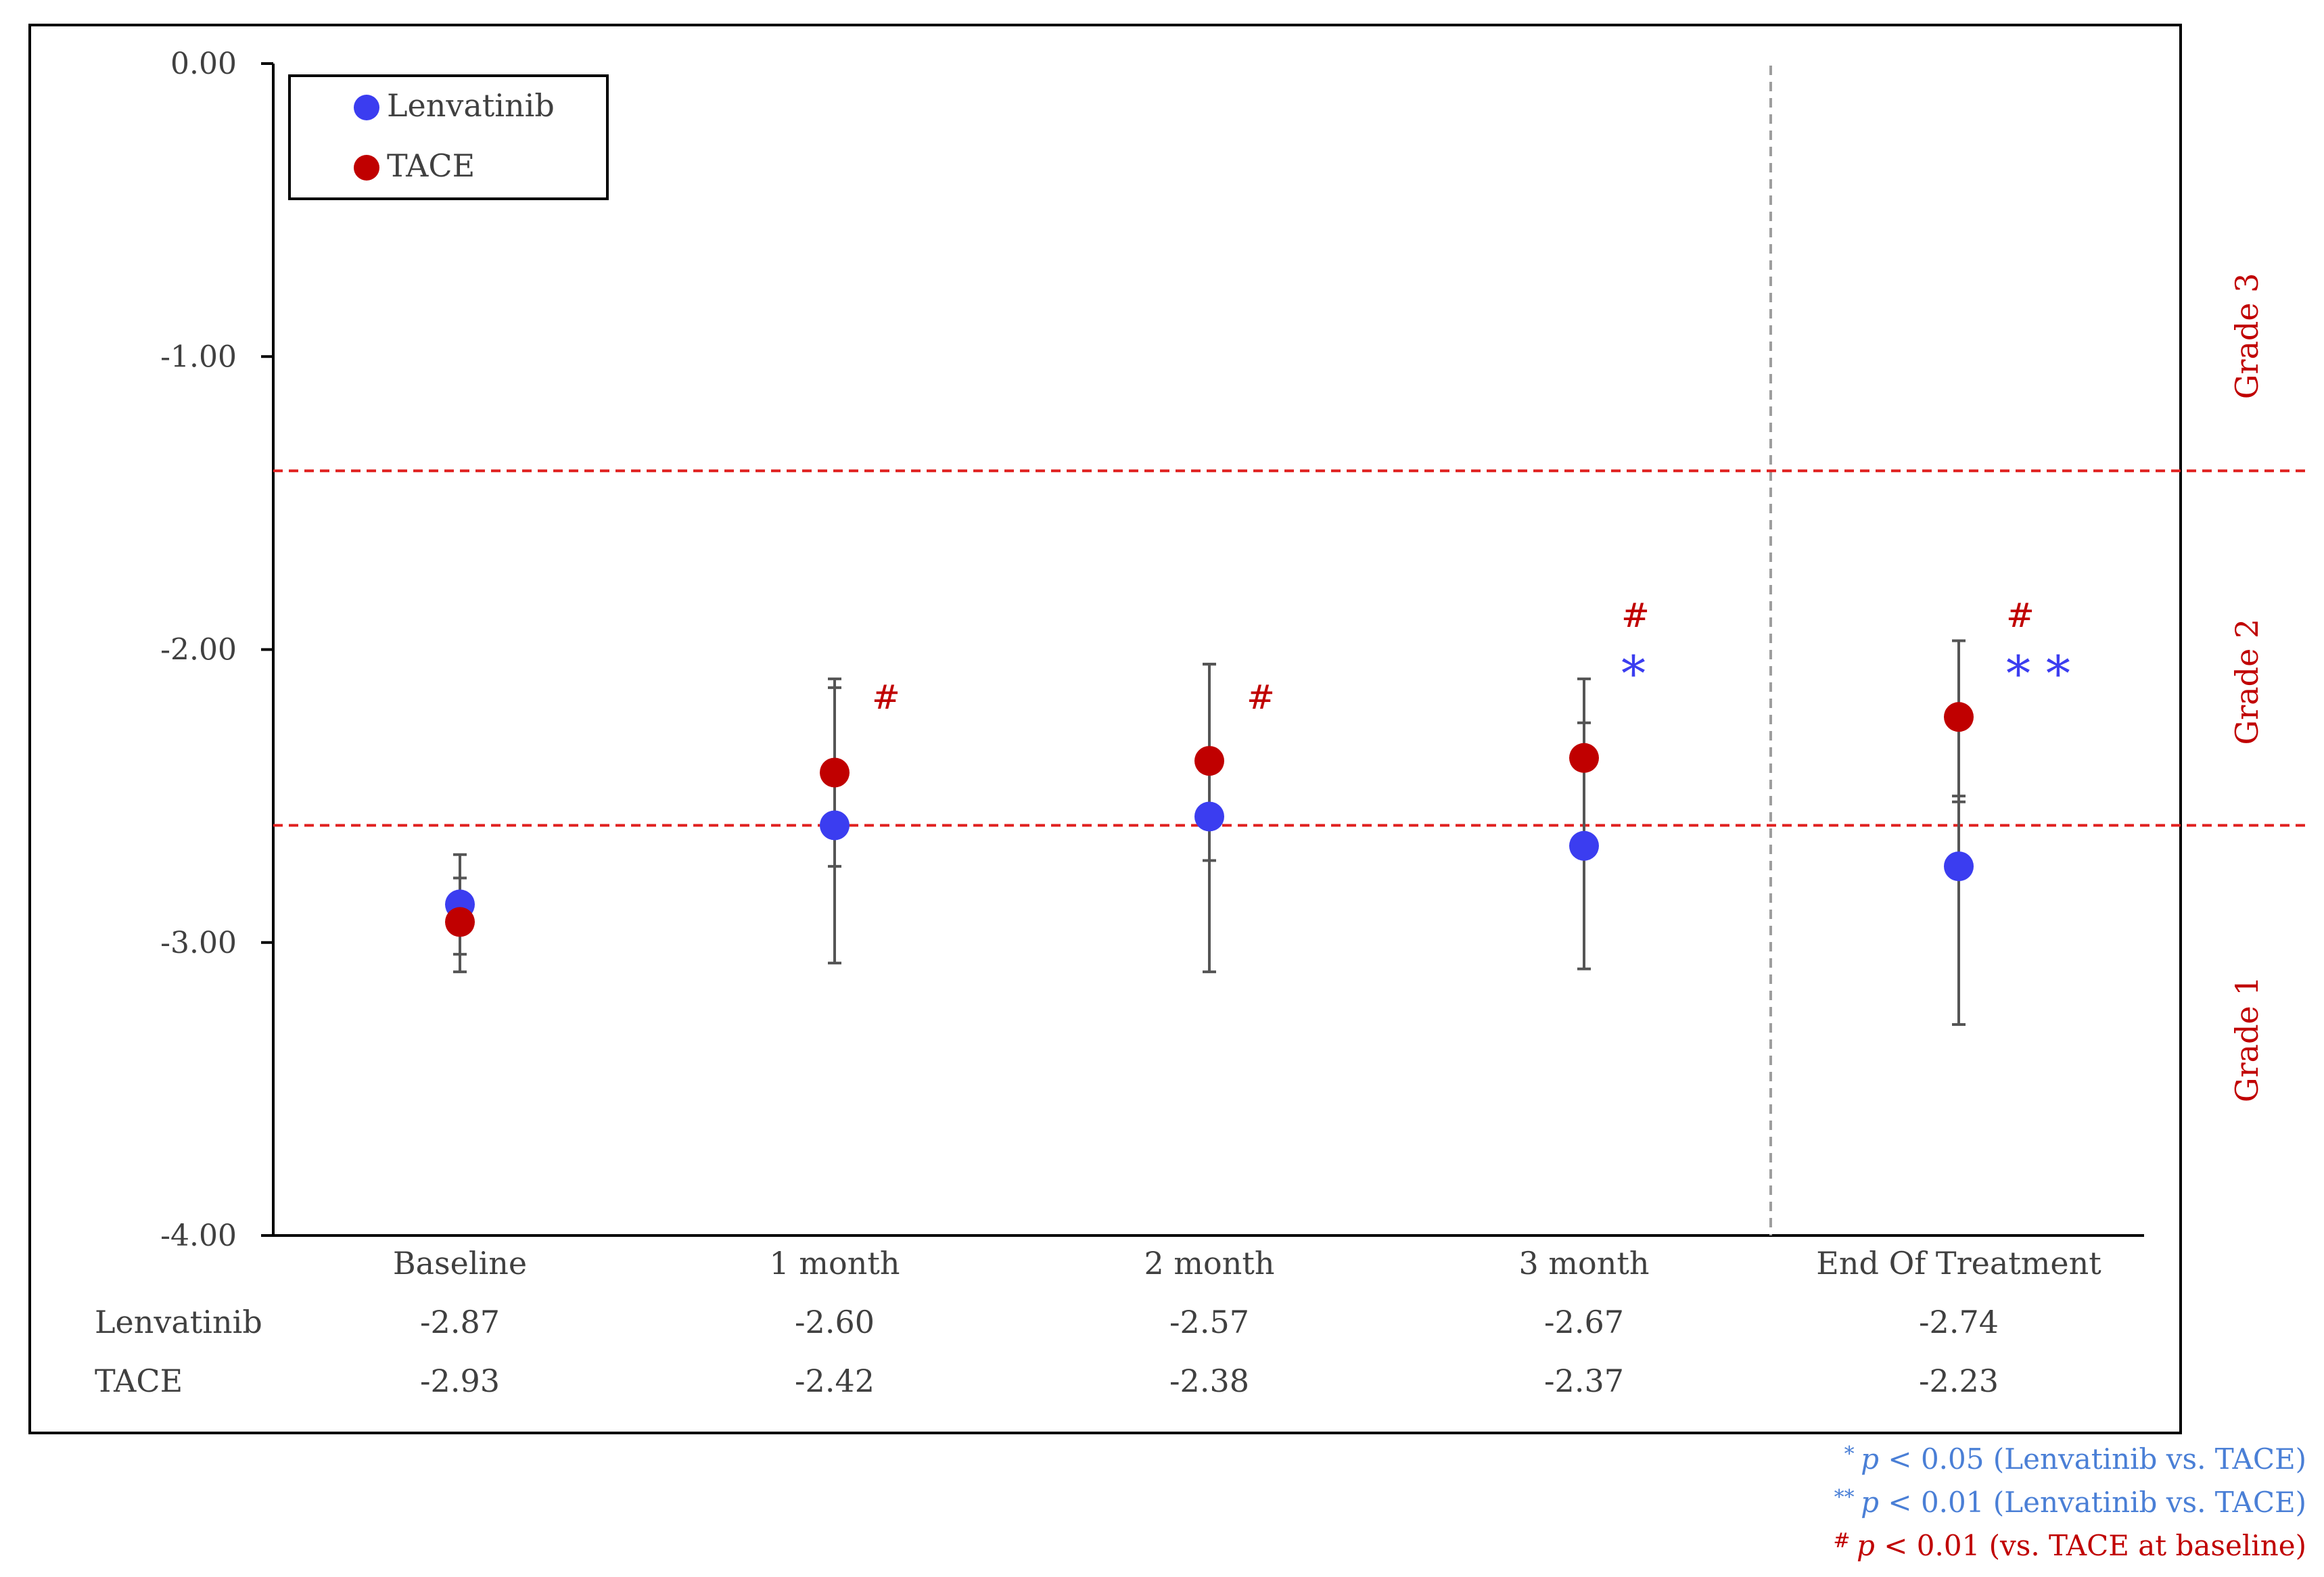  I want to click on footnote-1: * p < 0.05 (Lenvatinib vs. TACE), so click(2075, 1459).